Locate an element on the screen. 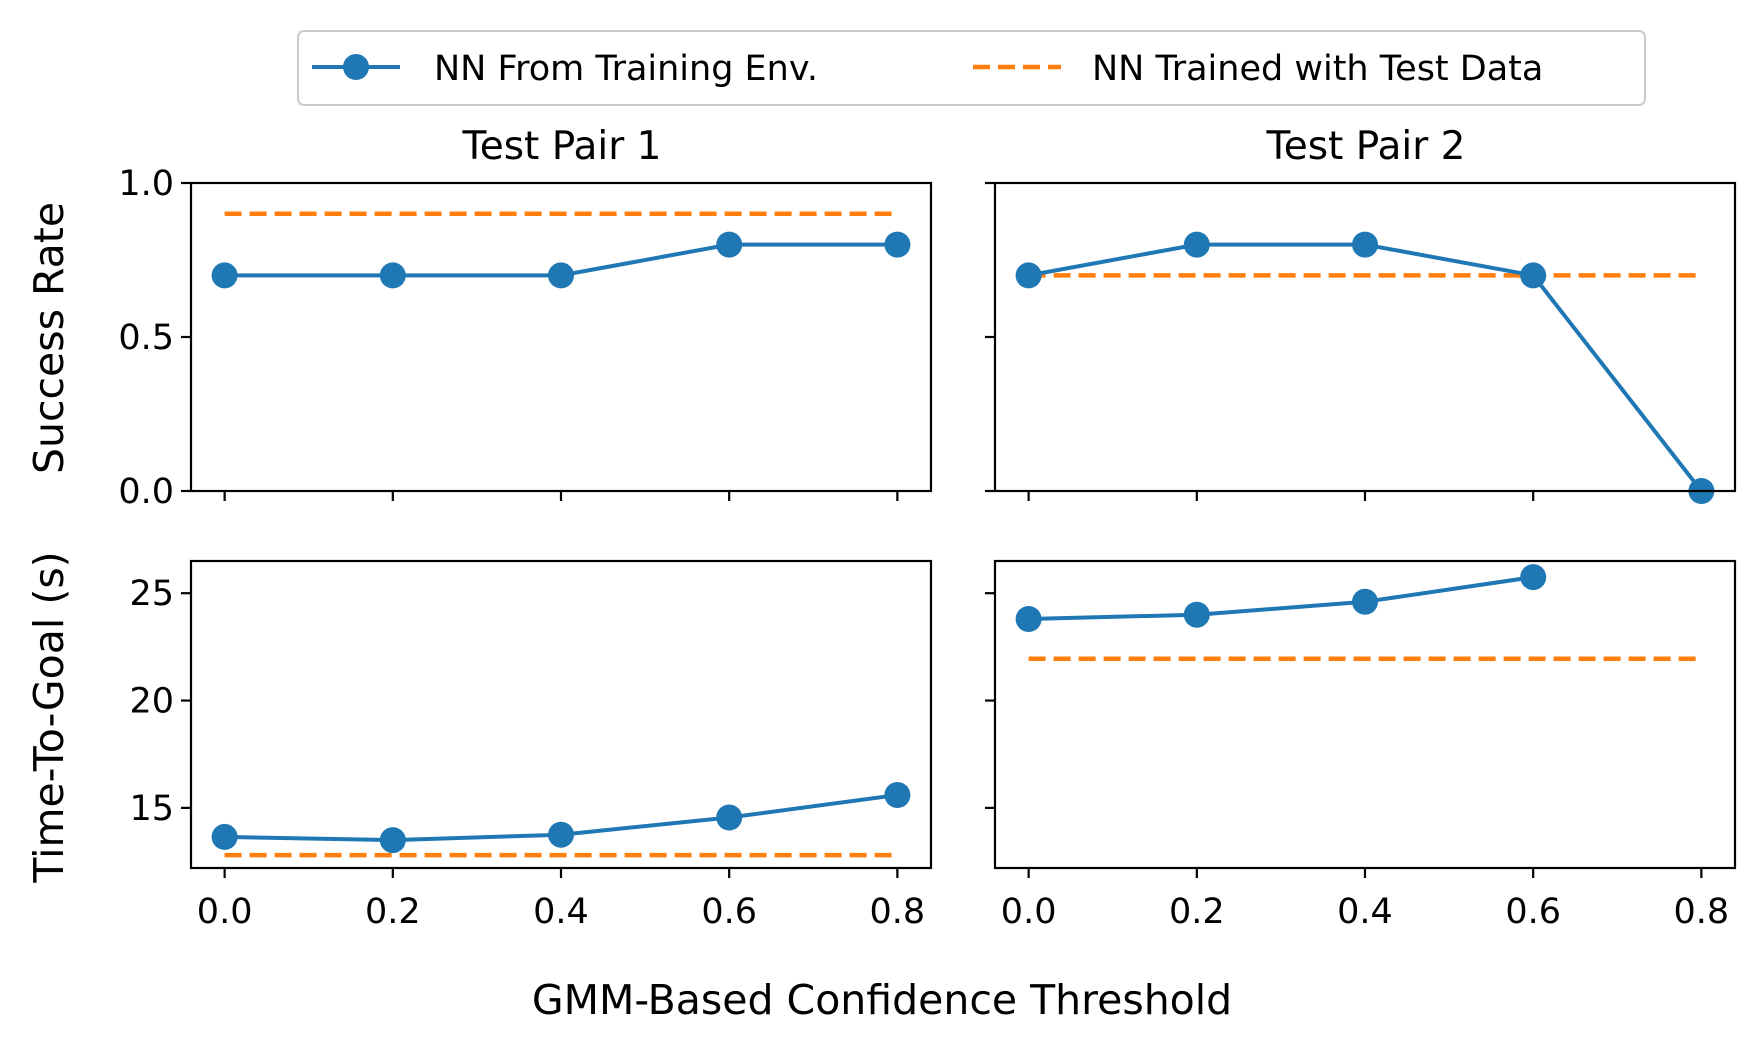 This screenshot has height=1053, width=1759. y-tick-label: 15 is located at coordinates (151, 809).